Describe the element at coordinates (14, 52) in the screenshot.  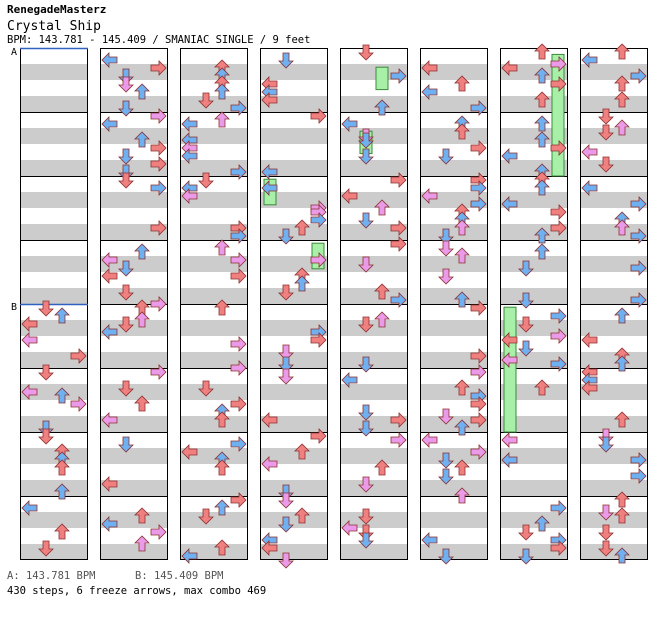
I see `bpm-marker-a: A` at that location.